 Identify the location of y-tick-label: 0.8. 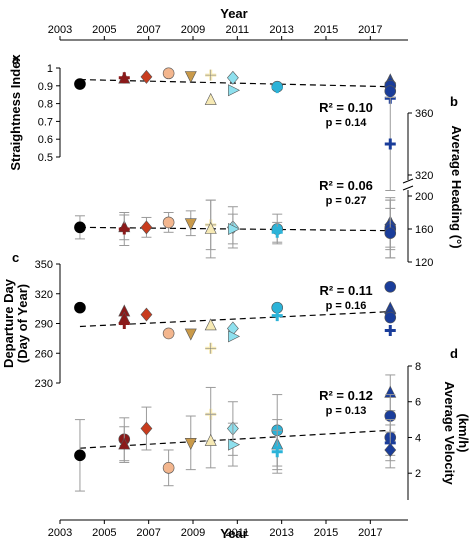
(45, 105).